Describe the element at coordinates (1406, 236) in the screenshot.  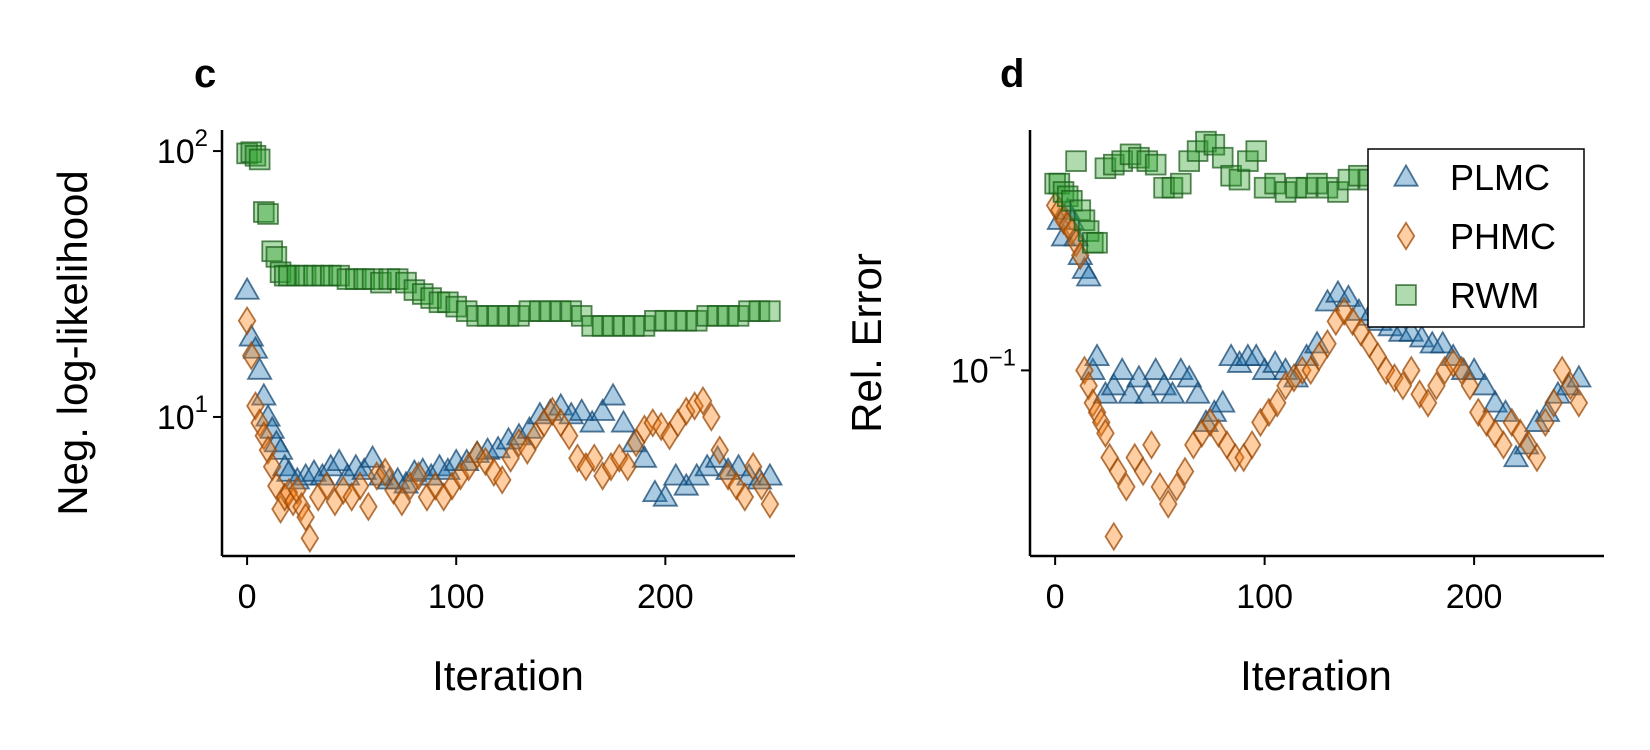
I see `legend-marker-phmc` at that location.